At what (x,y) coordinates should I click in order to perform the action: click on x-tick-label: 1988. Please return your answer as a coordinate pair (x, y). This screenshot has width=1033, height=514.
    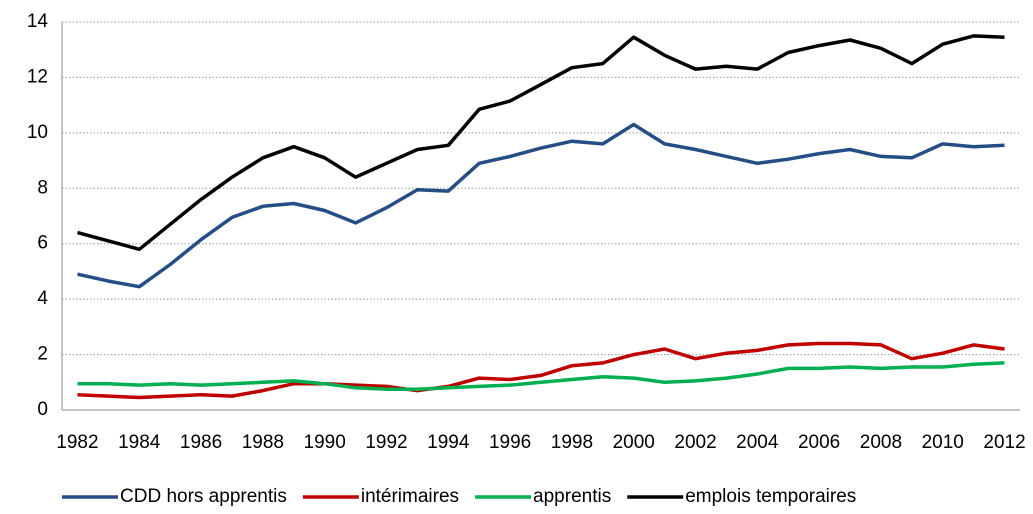
    Looking at the image, I should click on (263, 442).